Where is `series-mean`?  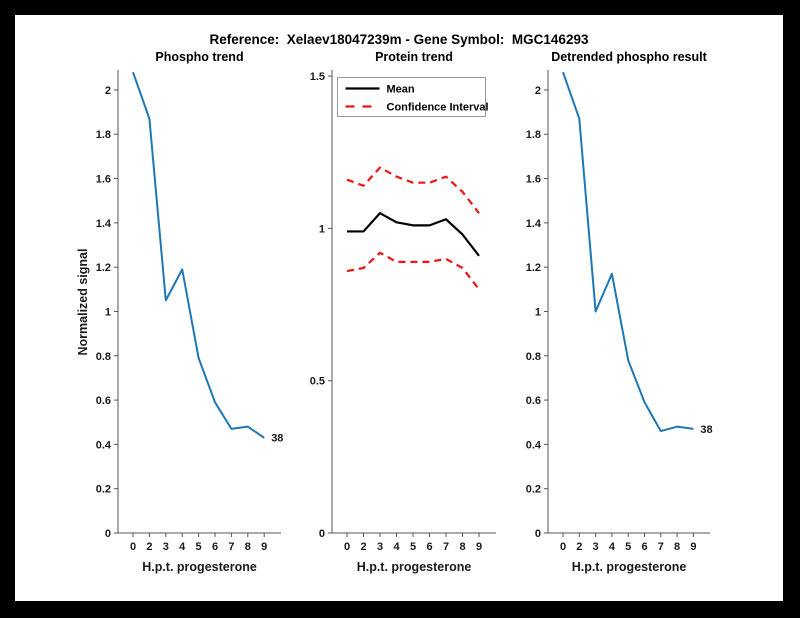
series-mean is located at coordinates (413, 234).